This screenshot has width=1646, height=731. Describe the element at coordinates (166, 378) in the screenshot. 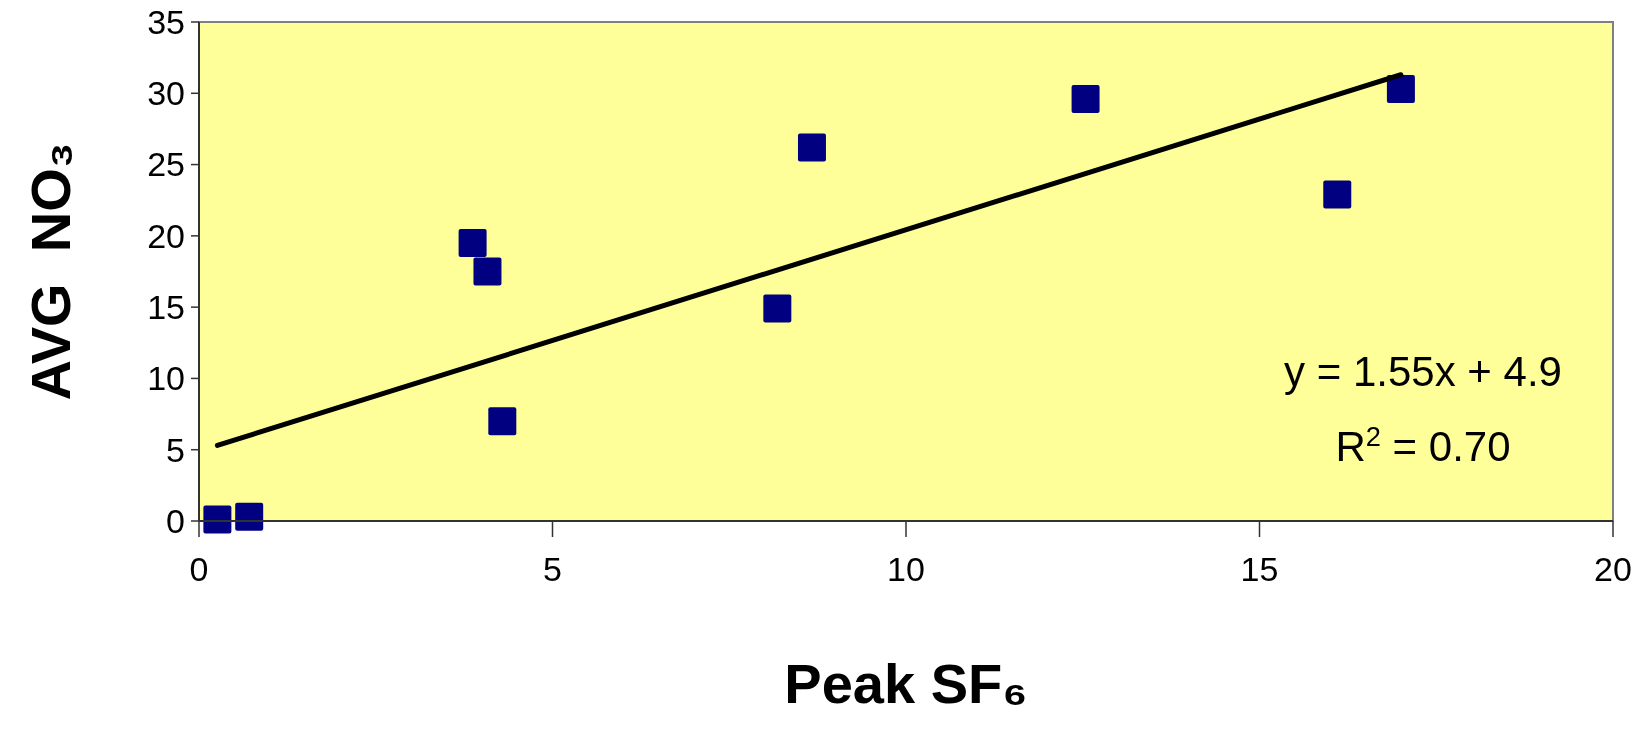

I see `y-tick-label: 10` at that location.